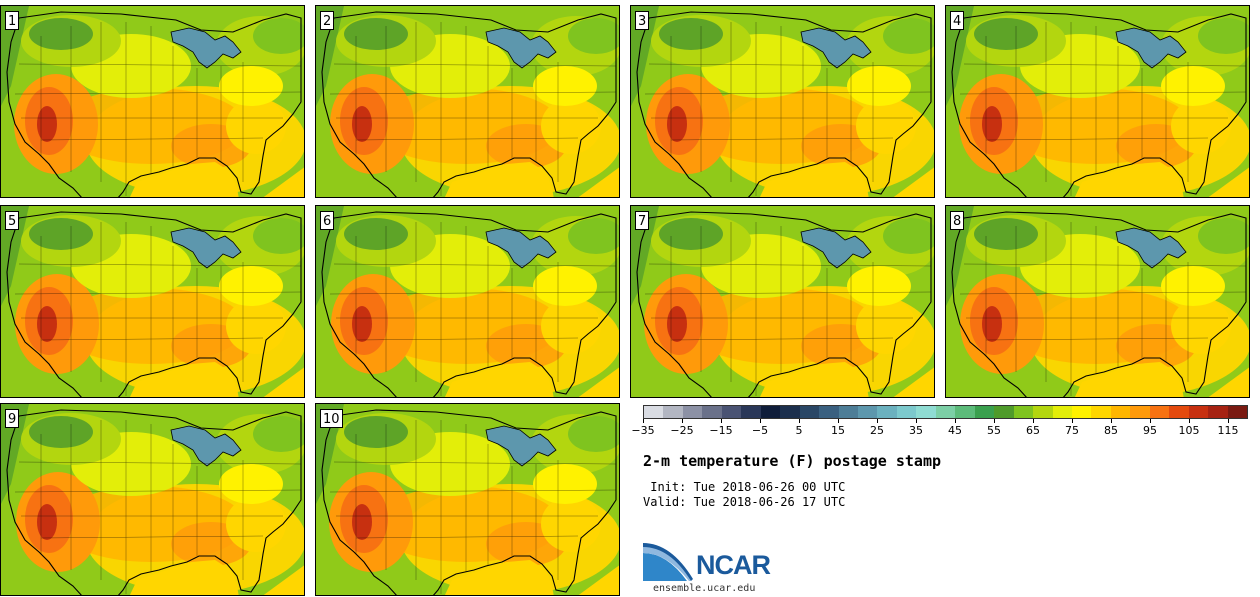  I want to click on colorbar-tick-label: 95, so click(1150, 430).